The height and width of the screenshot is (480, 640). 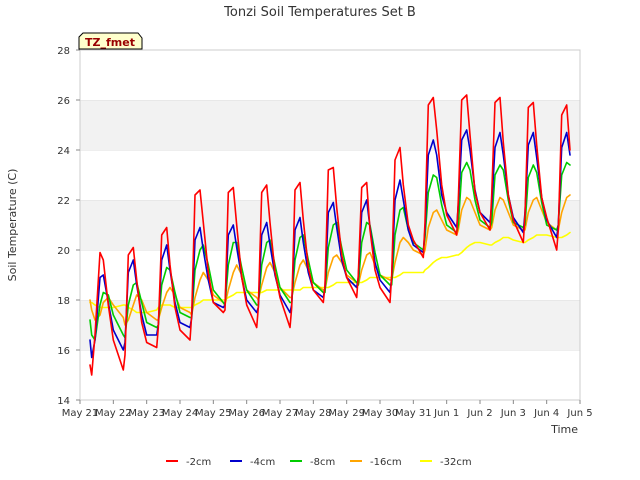 What do you see at coordinates (546, 413) in the screenshot?
I see `x-tick-label: Jun 4` at bounding box center [546, 413].